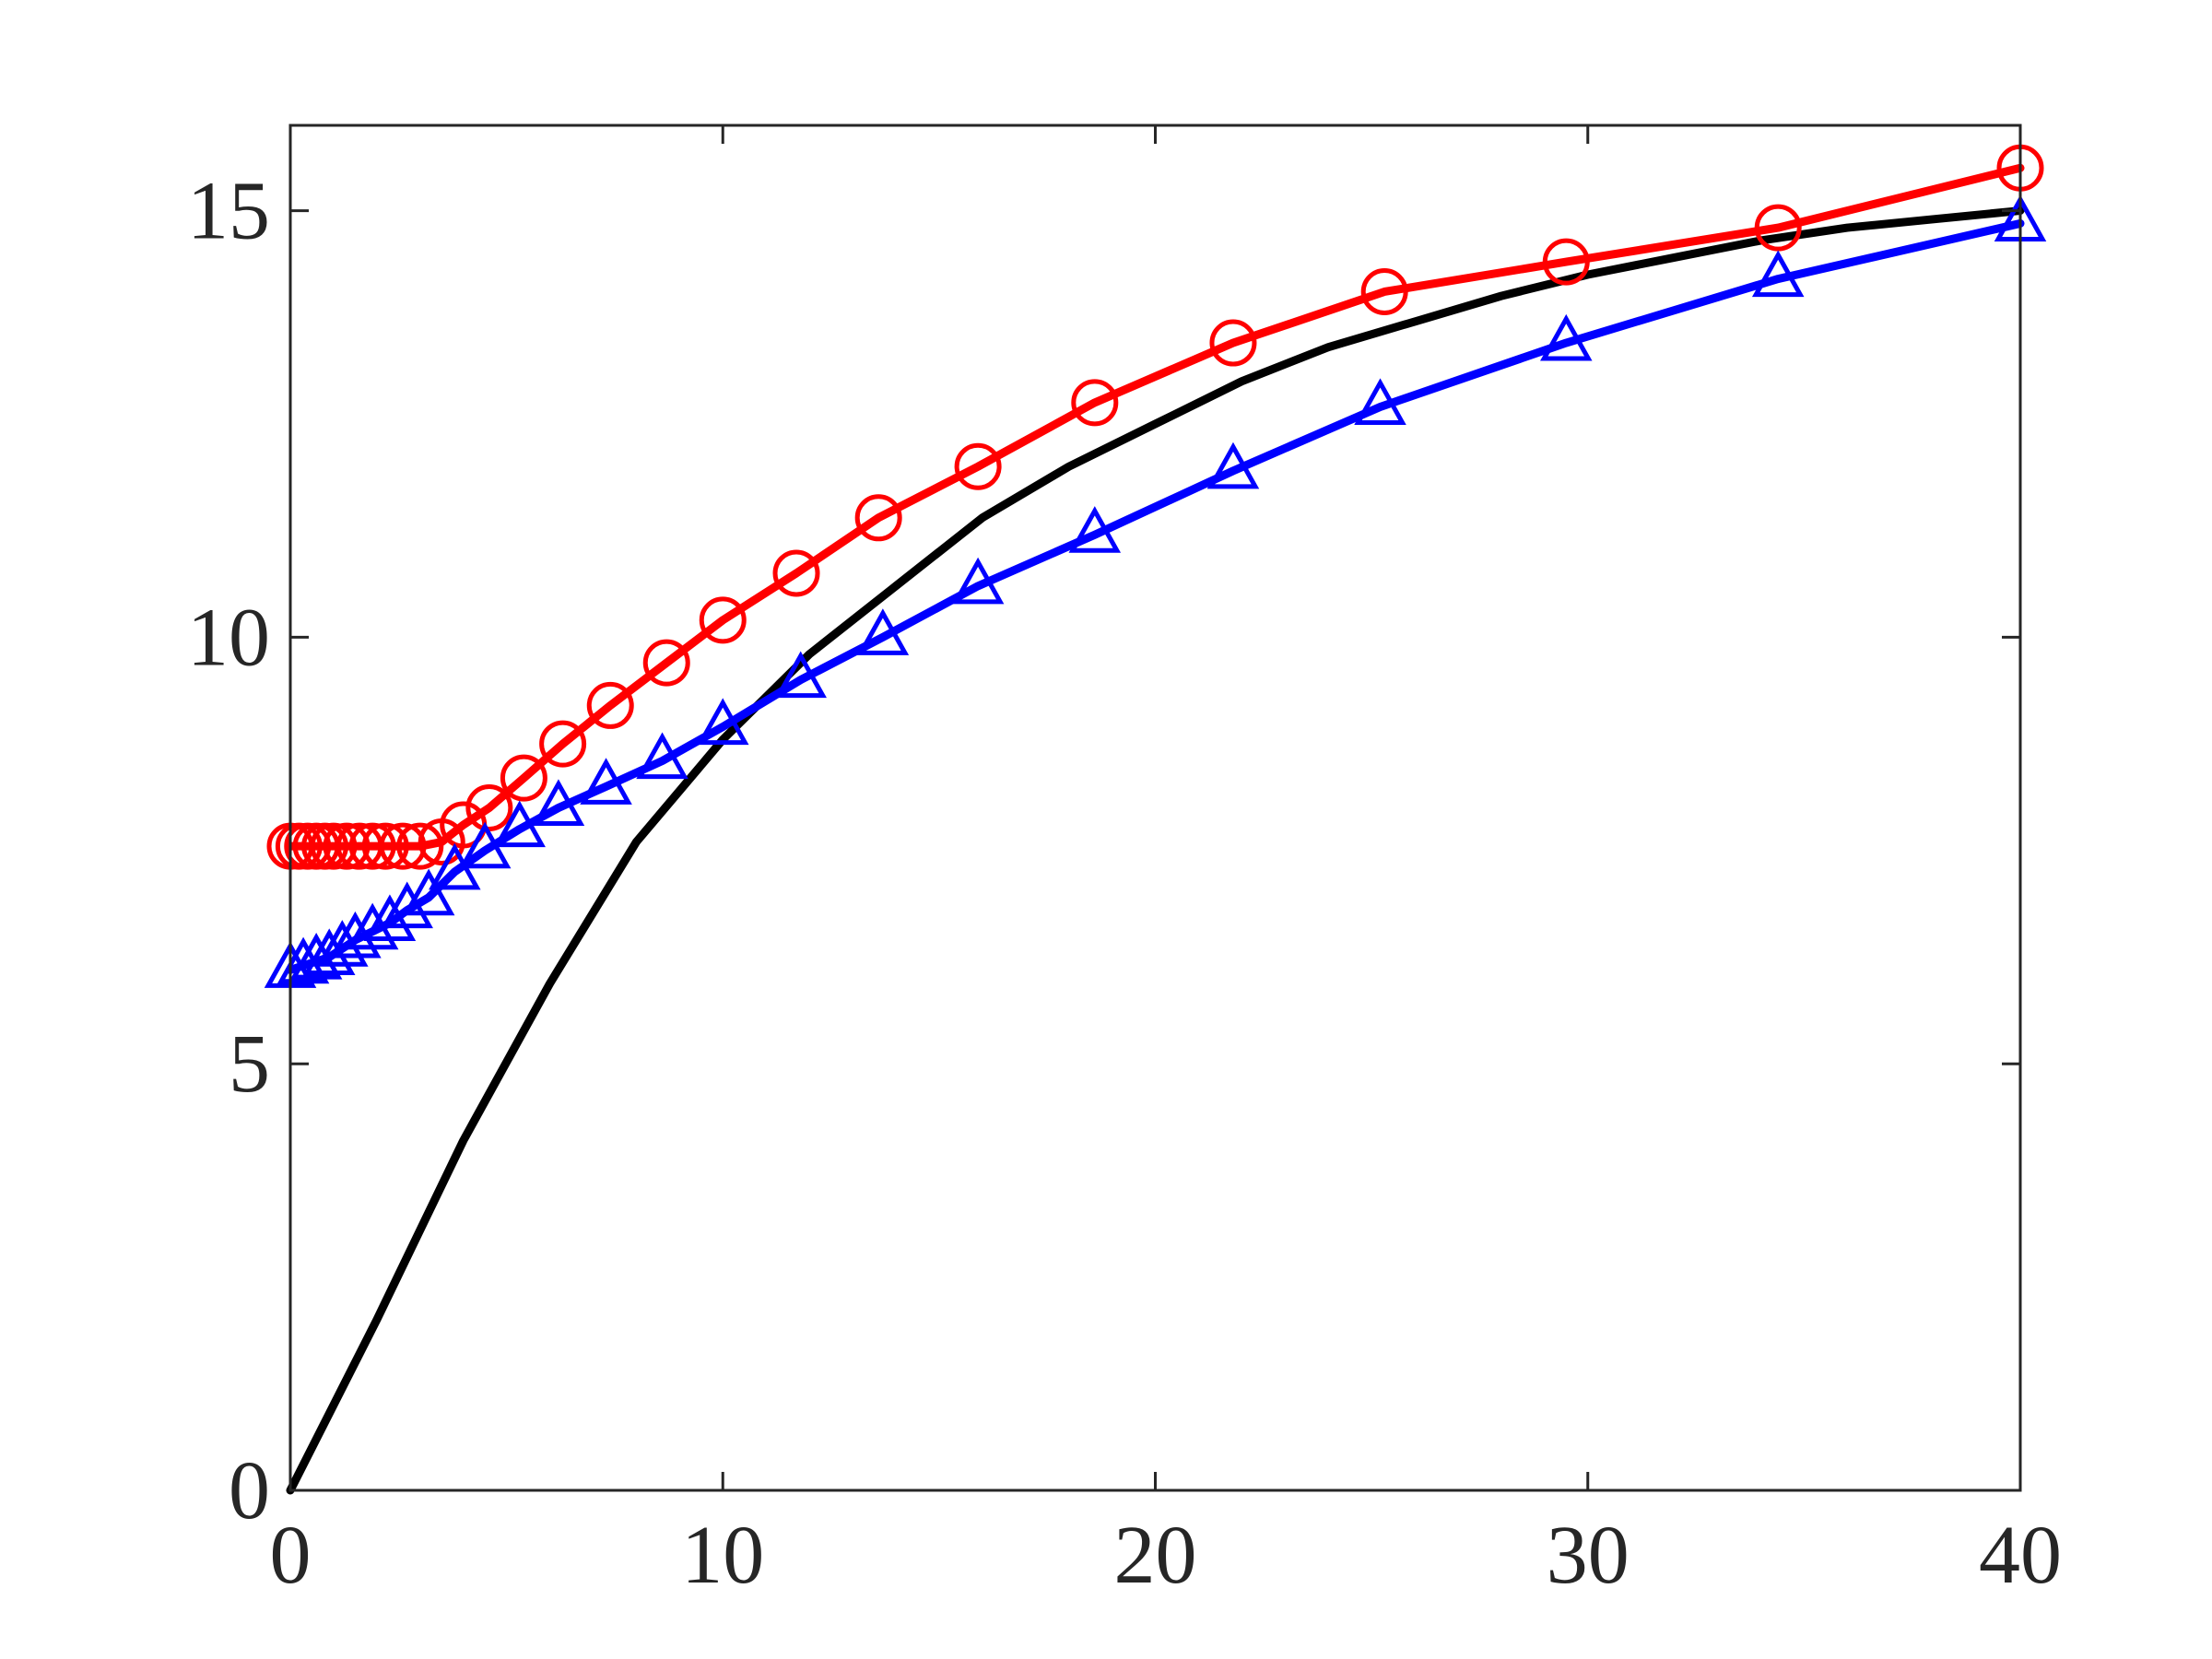 This screenshot has width=2212, height=1659. Describe the element at coordinates (2020, 1555) in the screenshot. I see `x-tick-label: 40` at that location.